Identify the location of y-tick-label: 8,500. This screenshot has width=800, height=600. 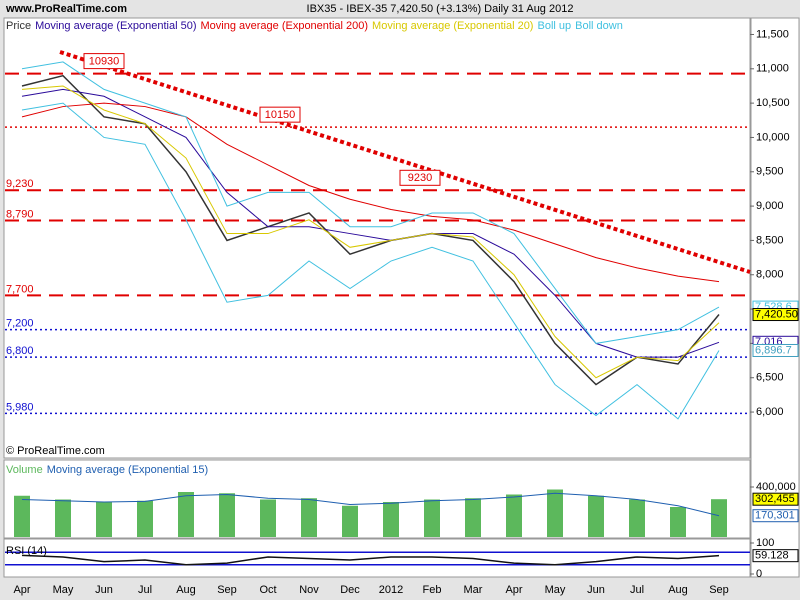
(770, 240).